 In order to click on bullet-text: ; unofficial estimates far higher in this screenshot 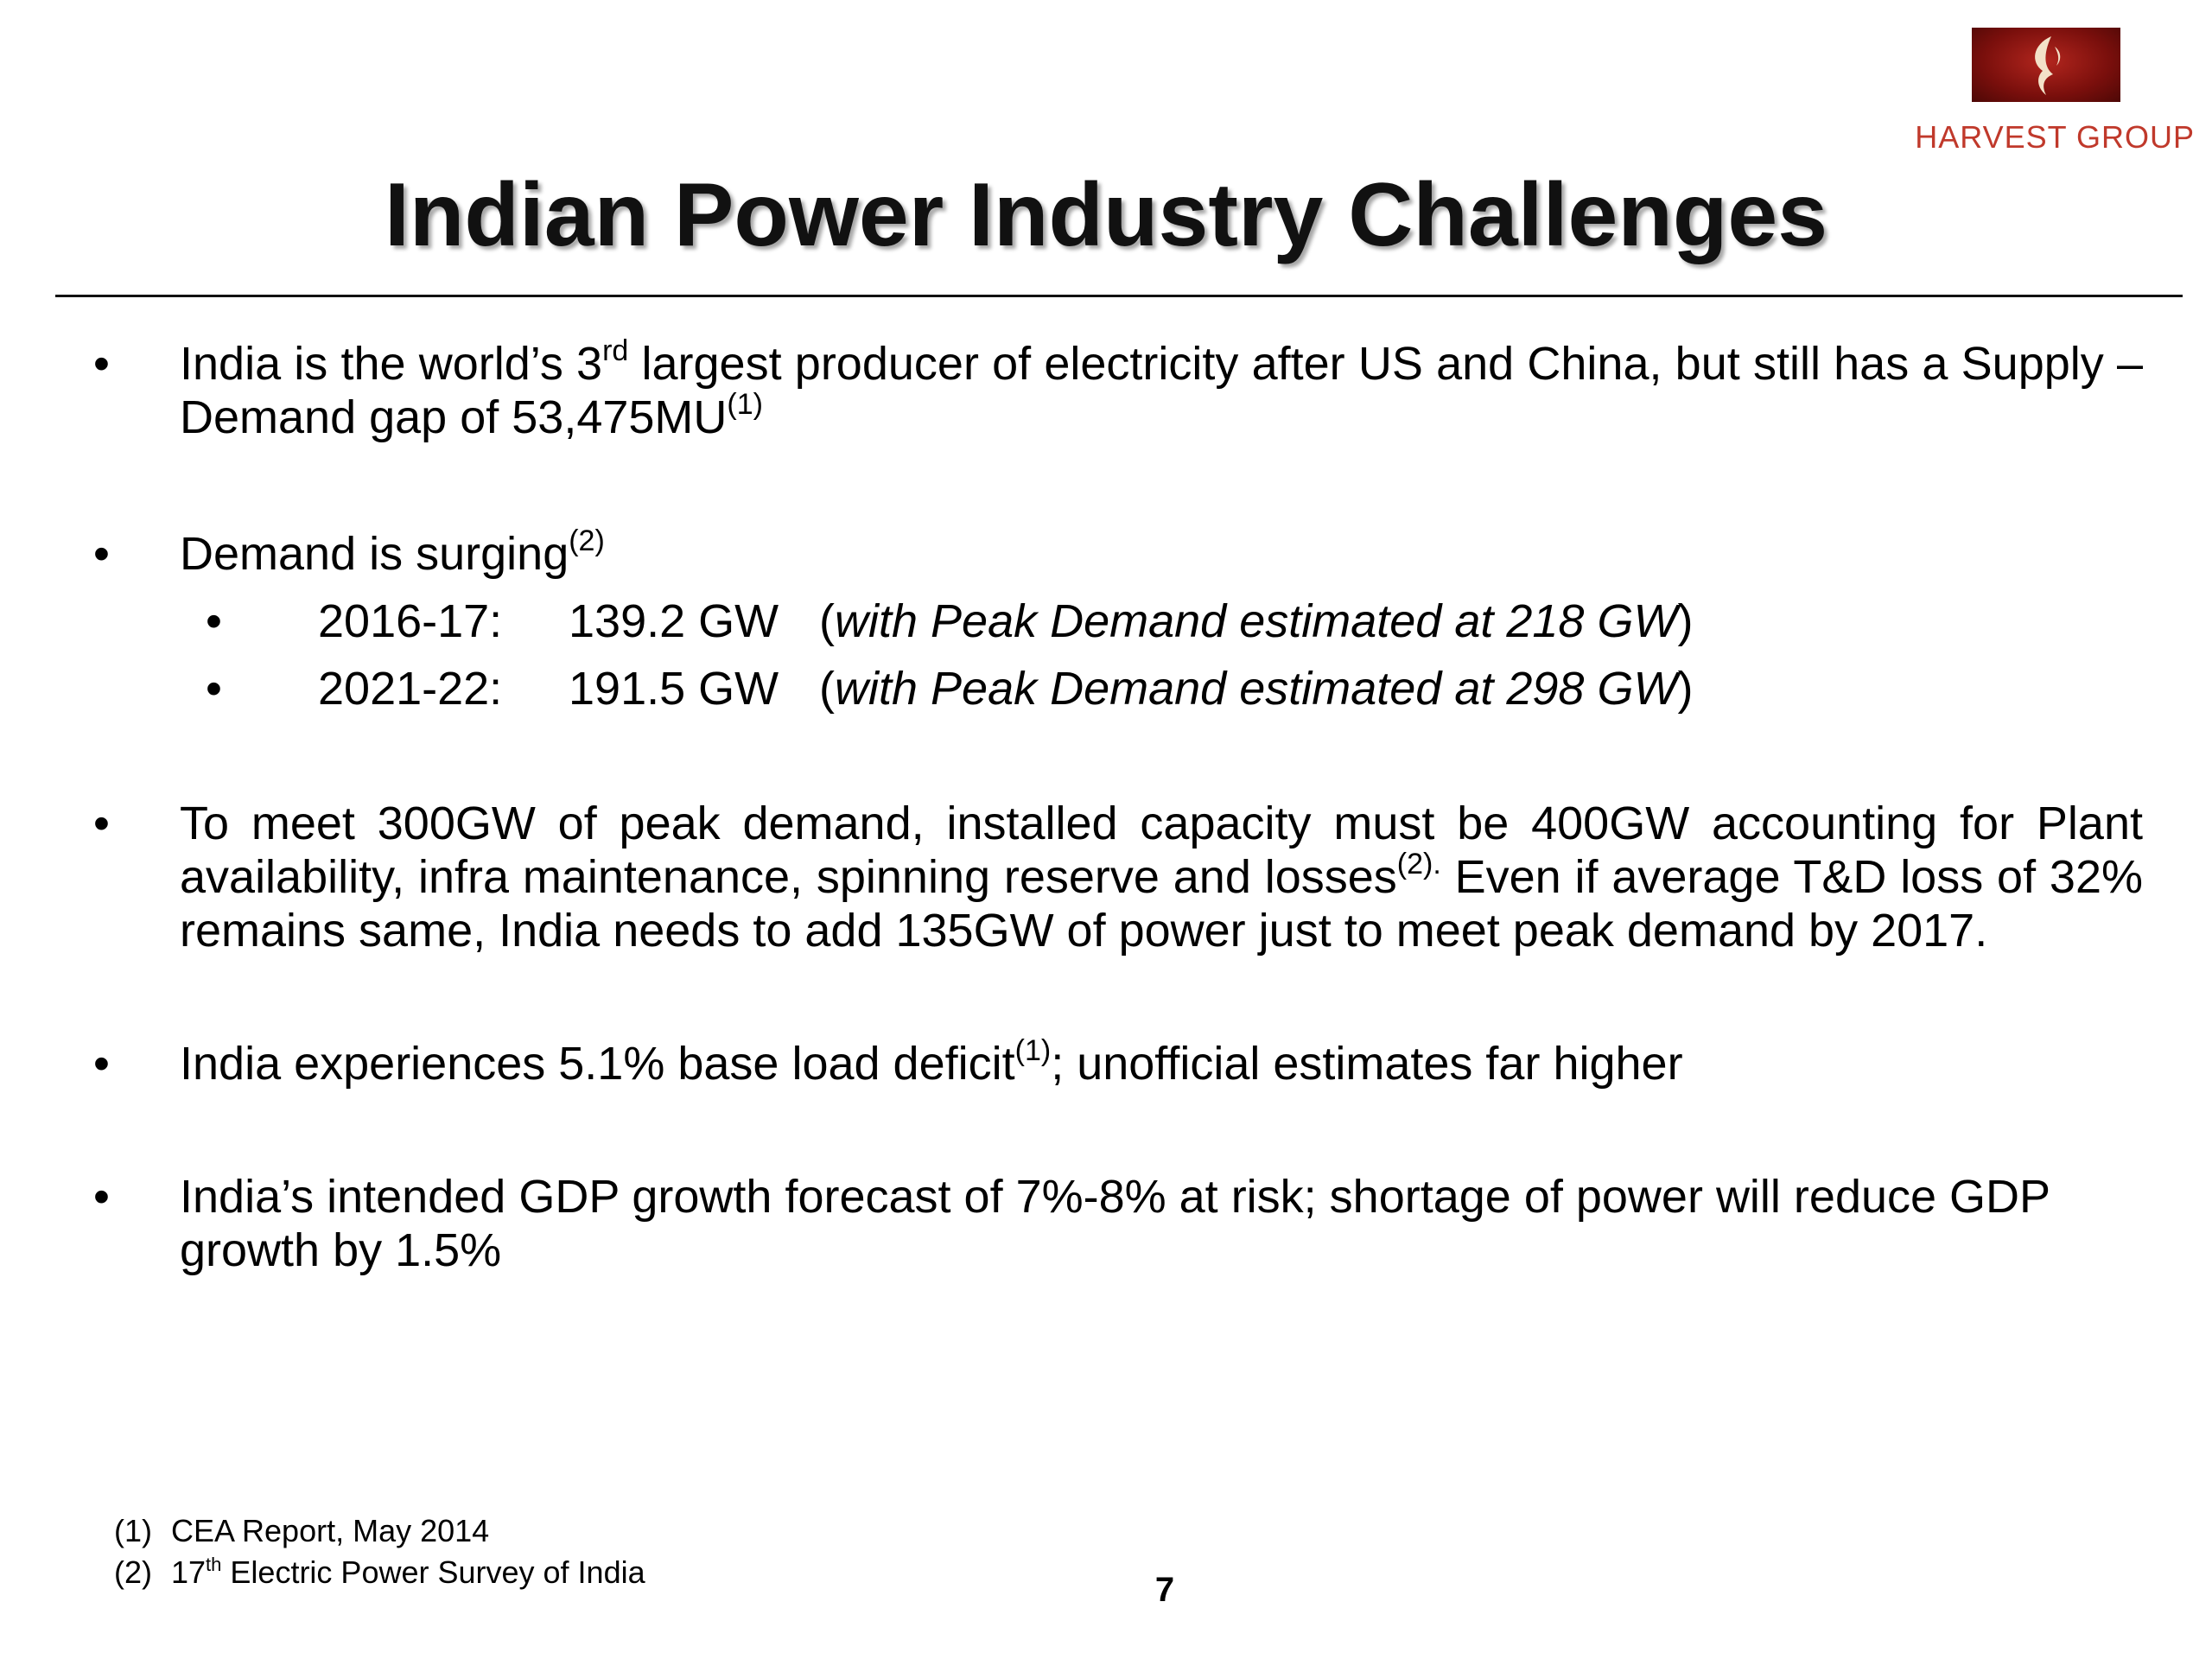, I will do `click(1367, 1064)`.